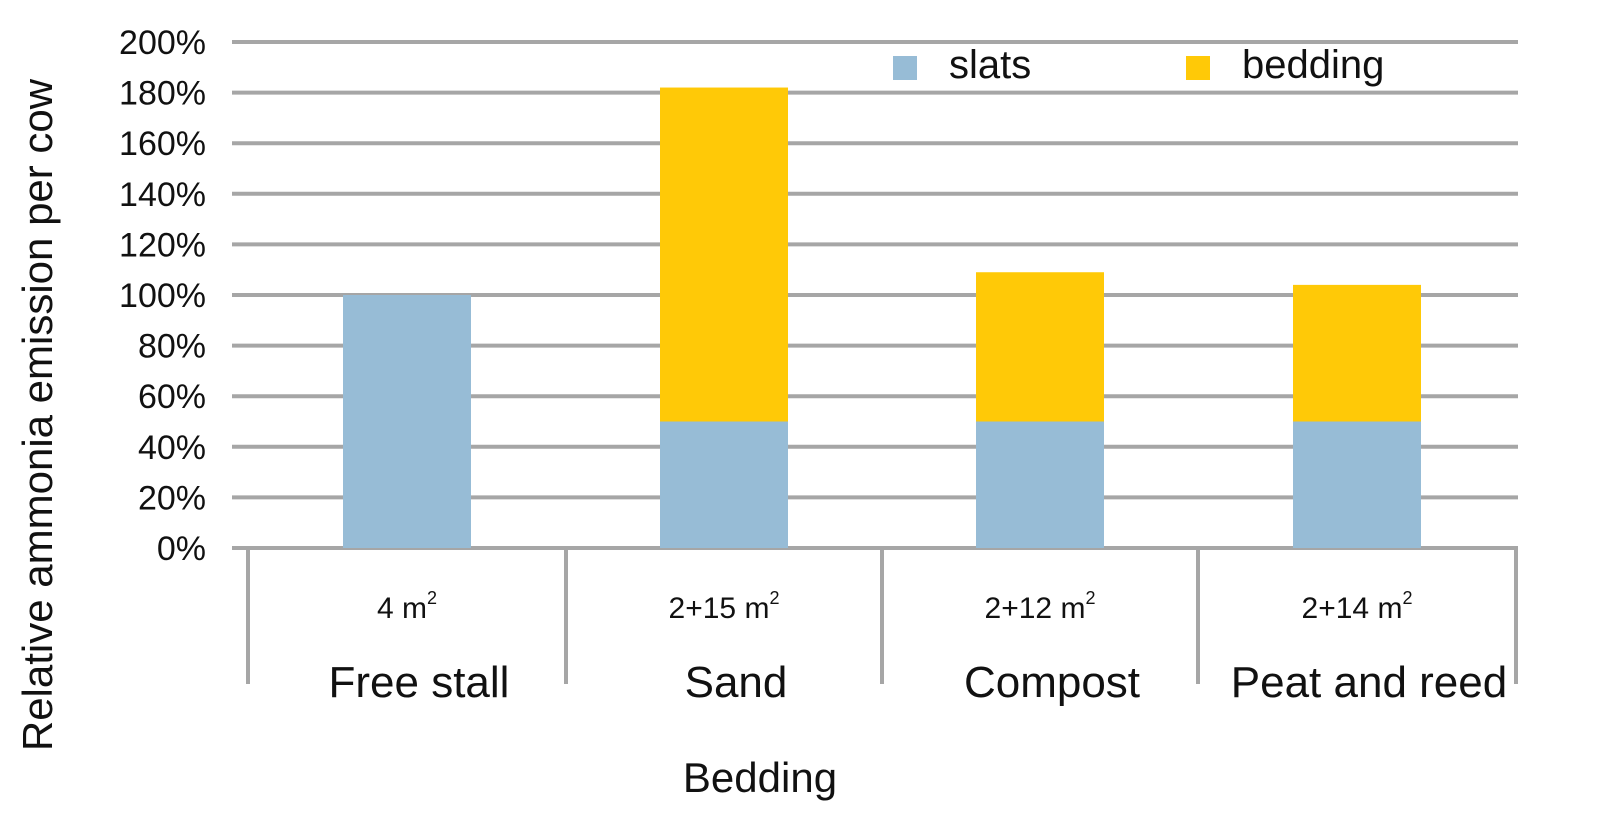  What do you see at coordinates (1052, 682) in the screenshot?
I see `category-label: Compost` at bounding box center [1052, 682].